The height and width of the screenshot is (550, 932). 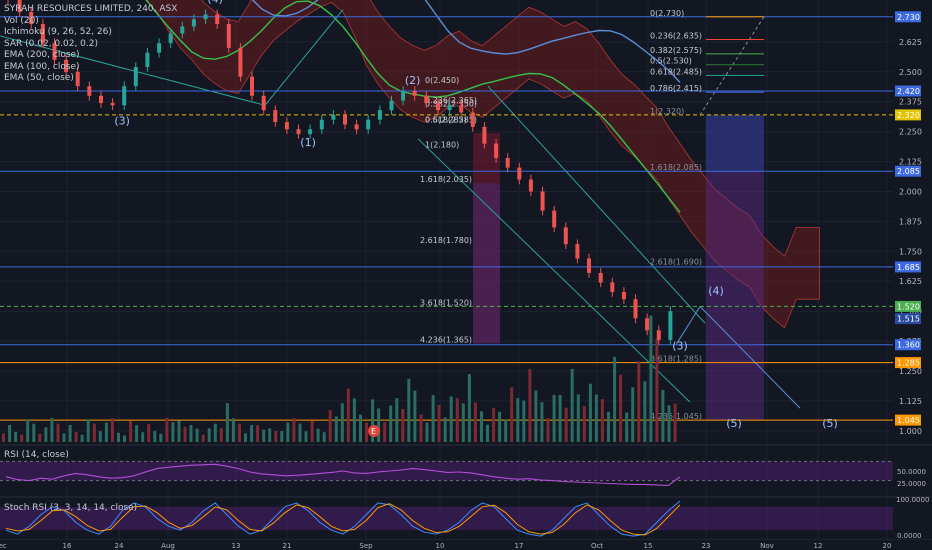 I want to click on rsi-pane-label: RSI (14, close), so click(x=36, y=455).